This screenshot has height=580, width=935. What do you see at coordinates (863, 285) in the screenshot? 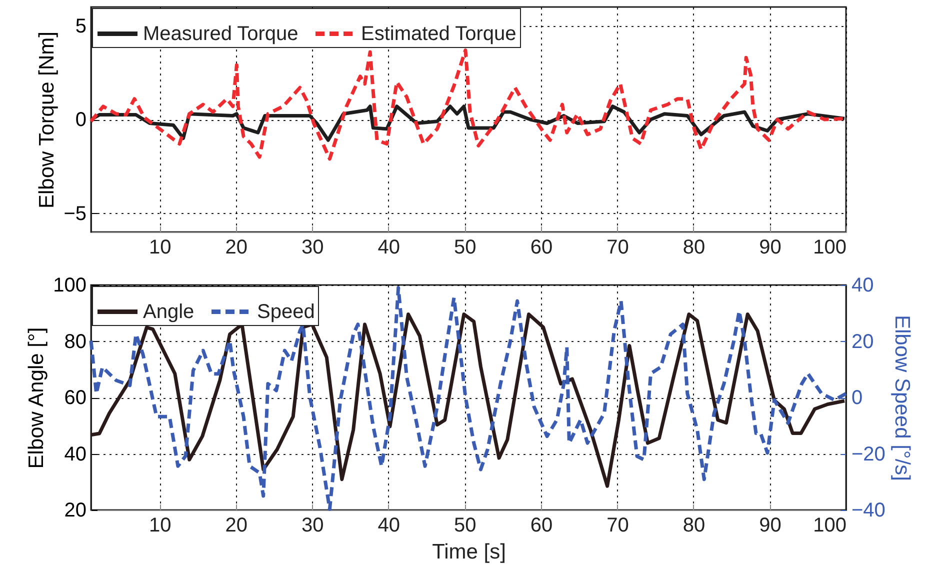
I see `y2-tick-label: 40` at bounding box center [863, 285].